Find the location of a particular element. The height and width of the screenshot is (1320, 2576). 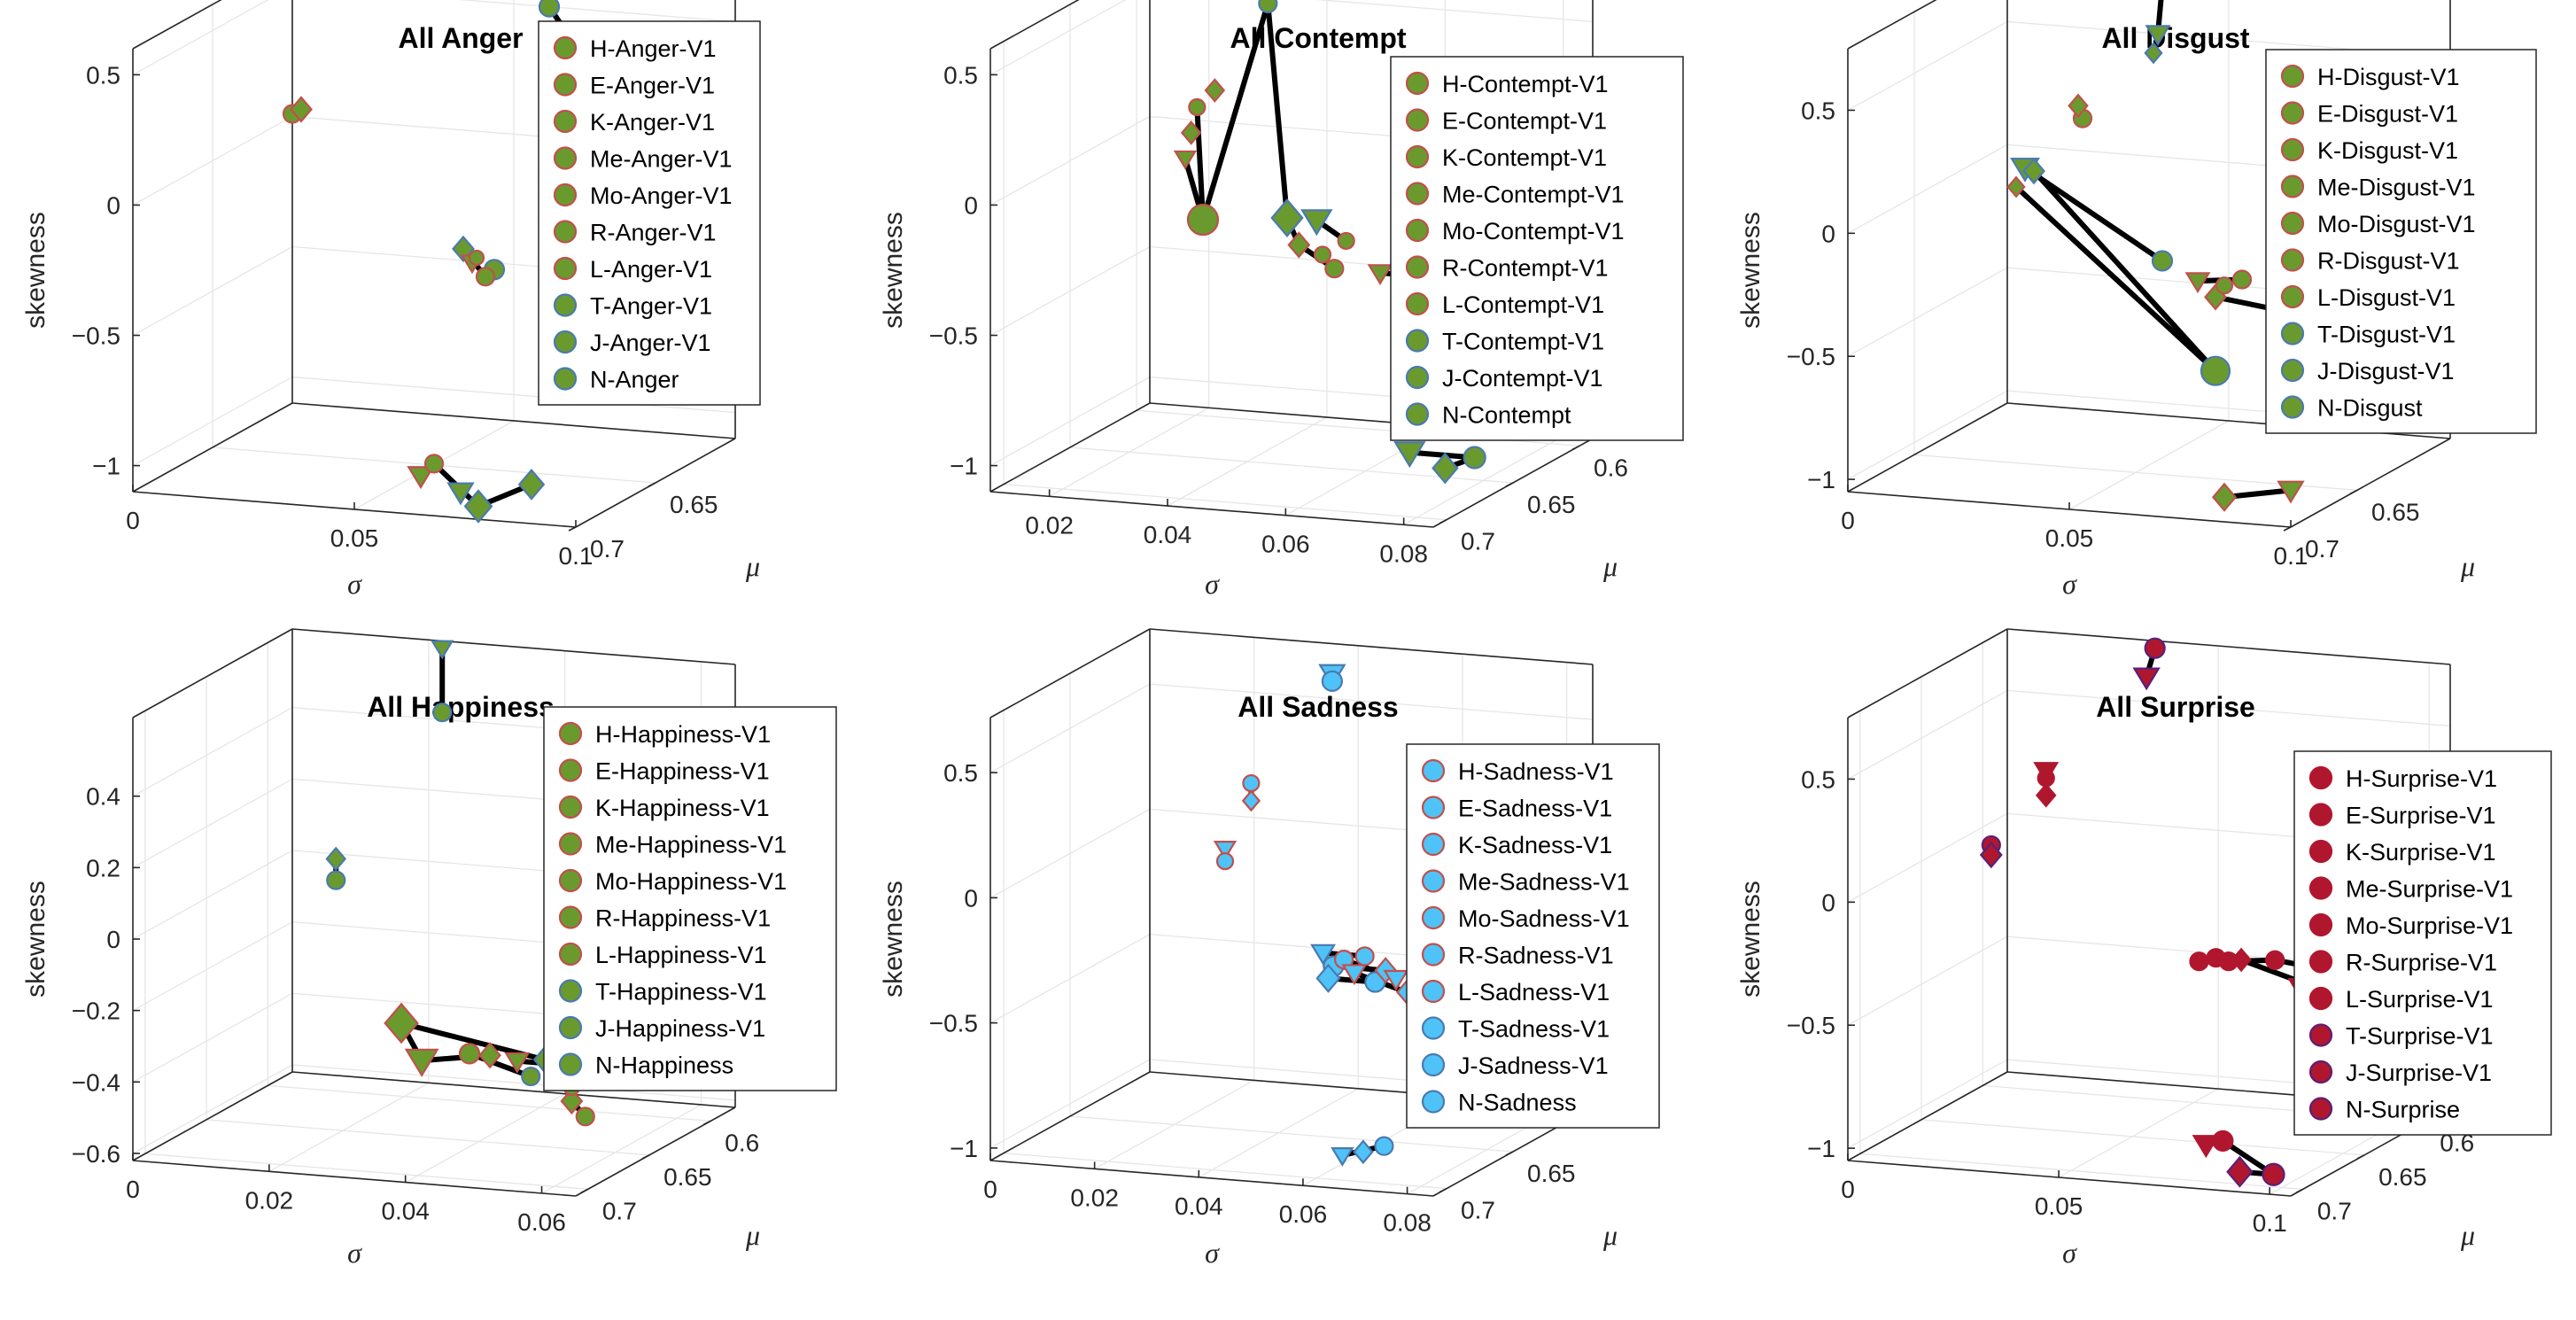

legend-entry: E-Happiness-V1 is located at coordinates (682, 772).